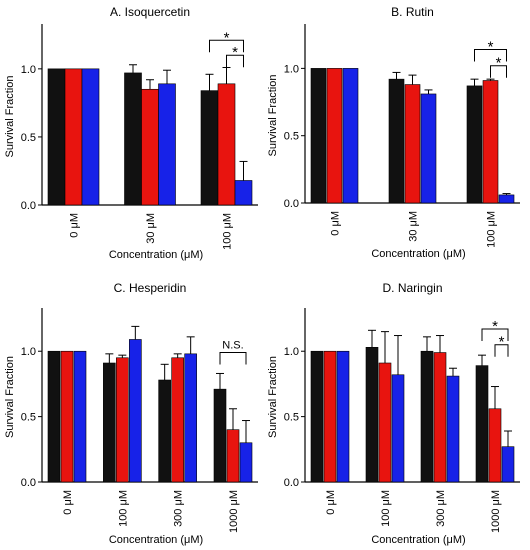 Image resolution: width=530 pixels, height=550 pixels. What do you see at coordinates (232, 346) in the screenshot?
I see `significance-label: N.S.` at bounding box center [232, 346].